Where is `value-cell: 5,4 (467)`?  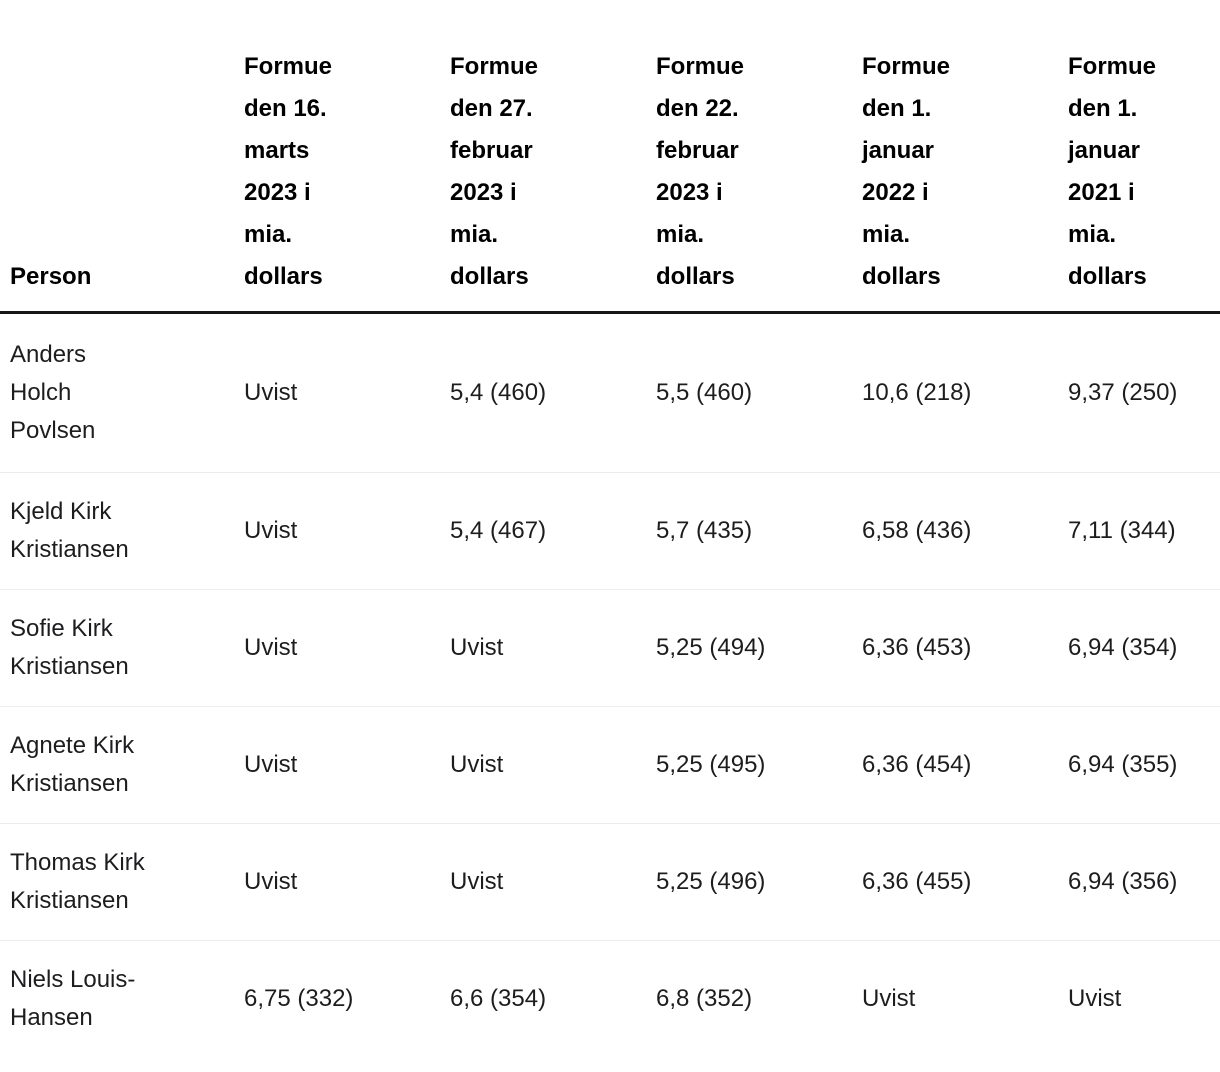 value-cell: 5,4 (467) is located at coordinates (543, 531).